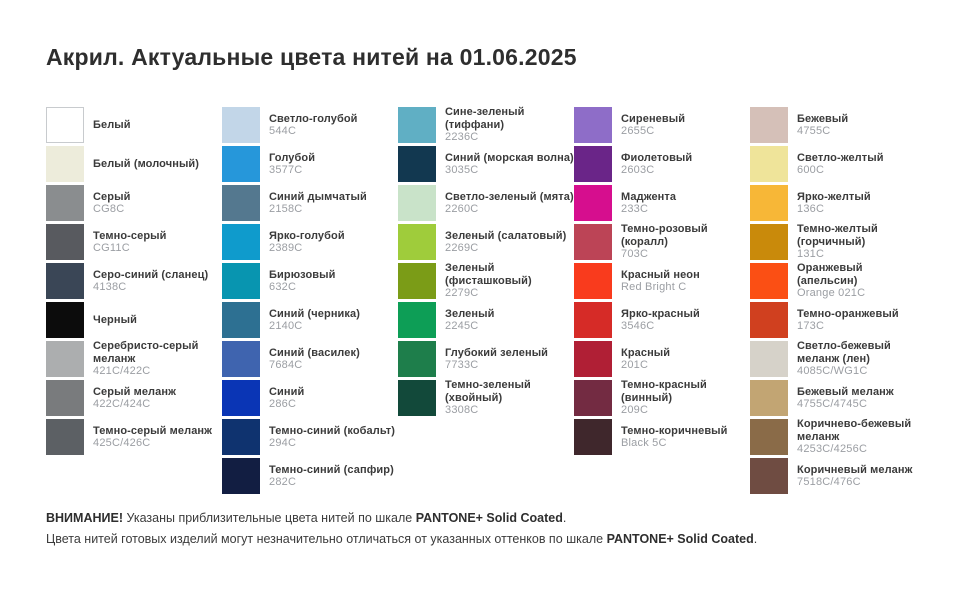 This screenshot has height=591, width=970. Describe the element at coordinates (112, 125) in the screenshot. I see `swatch-labels: Белый` at that location.